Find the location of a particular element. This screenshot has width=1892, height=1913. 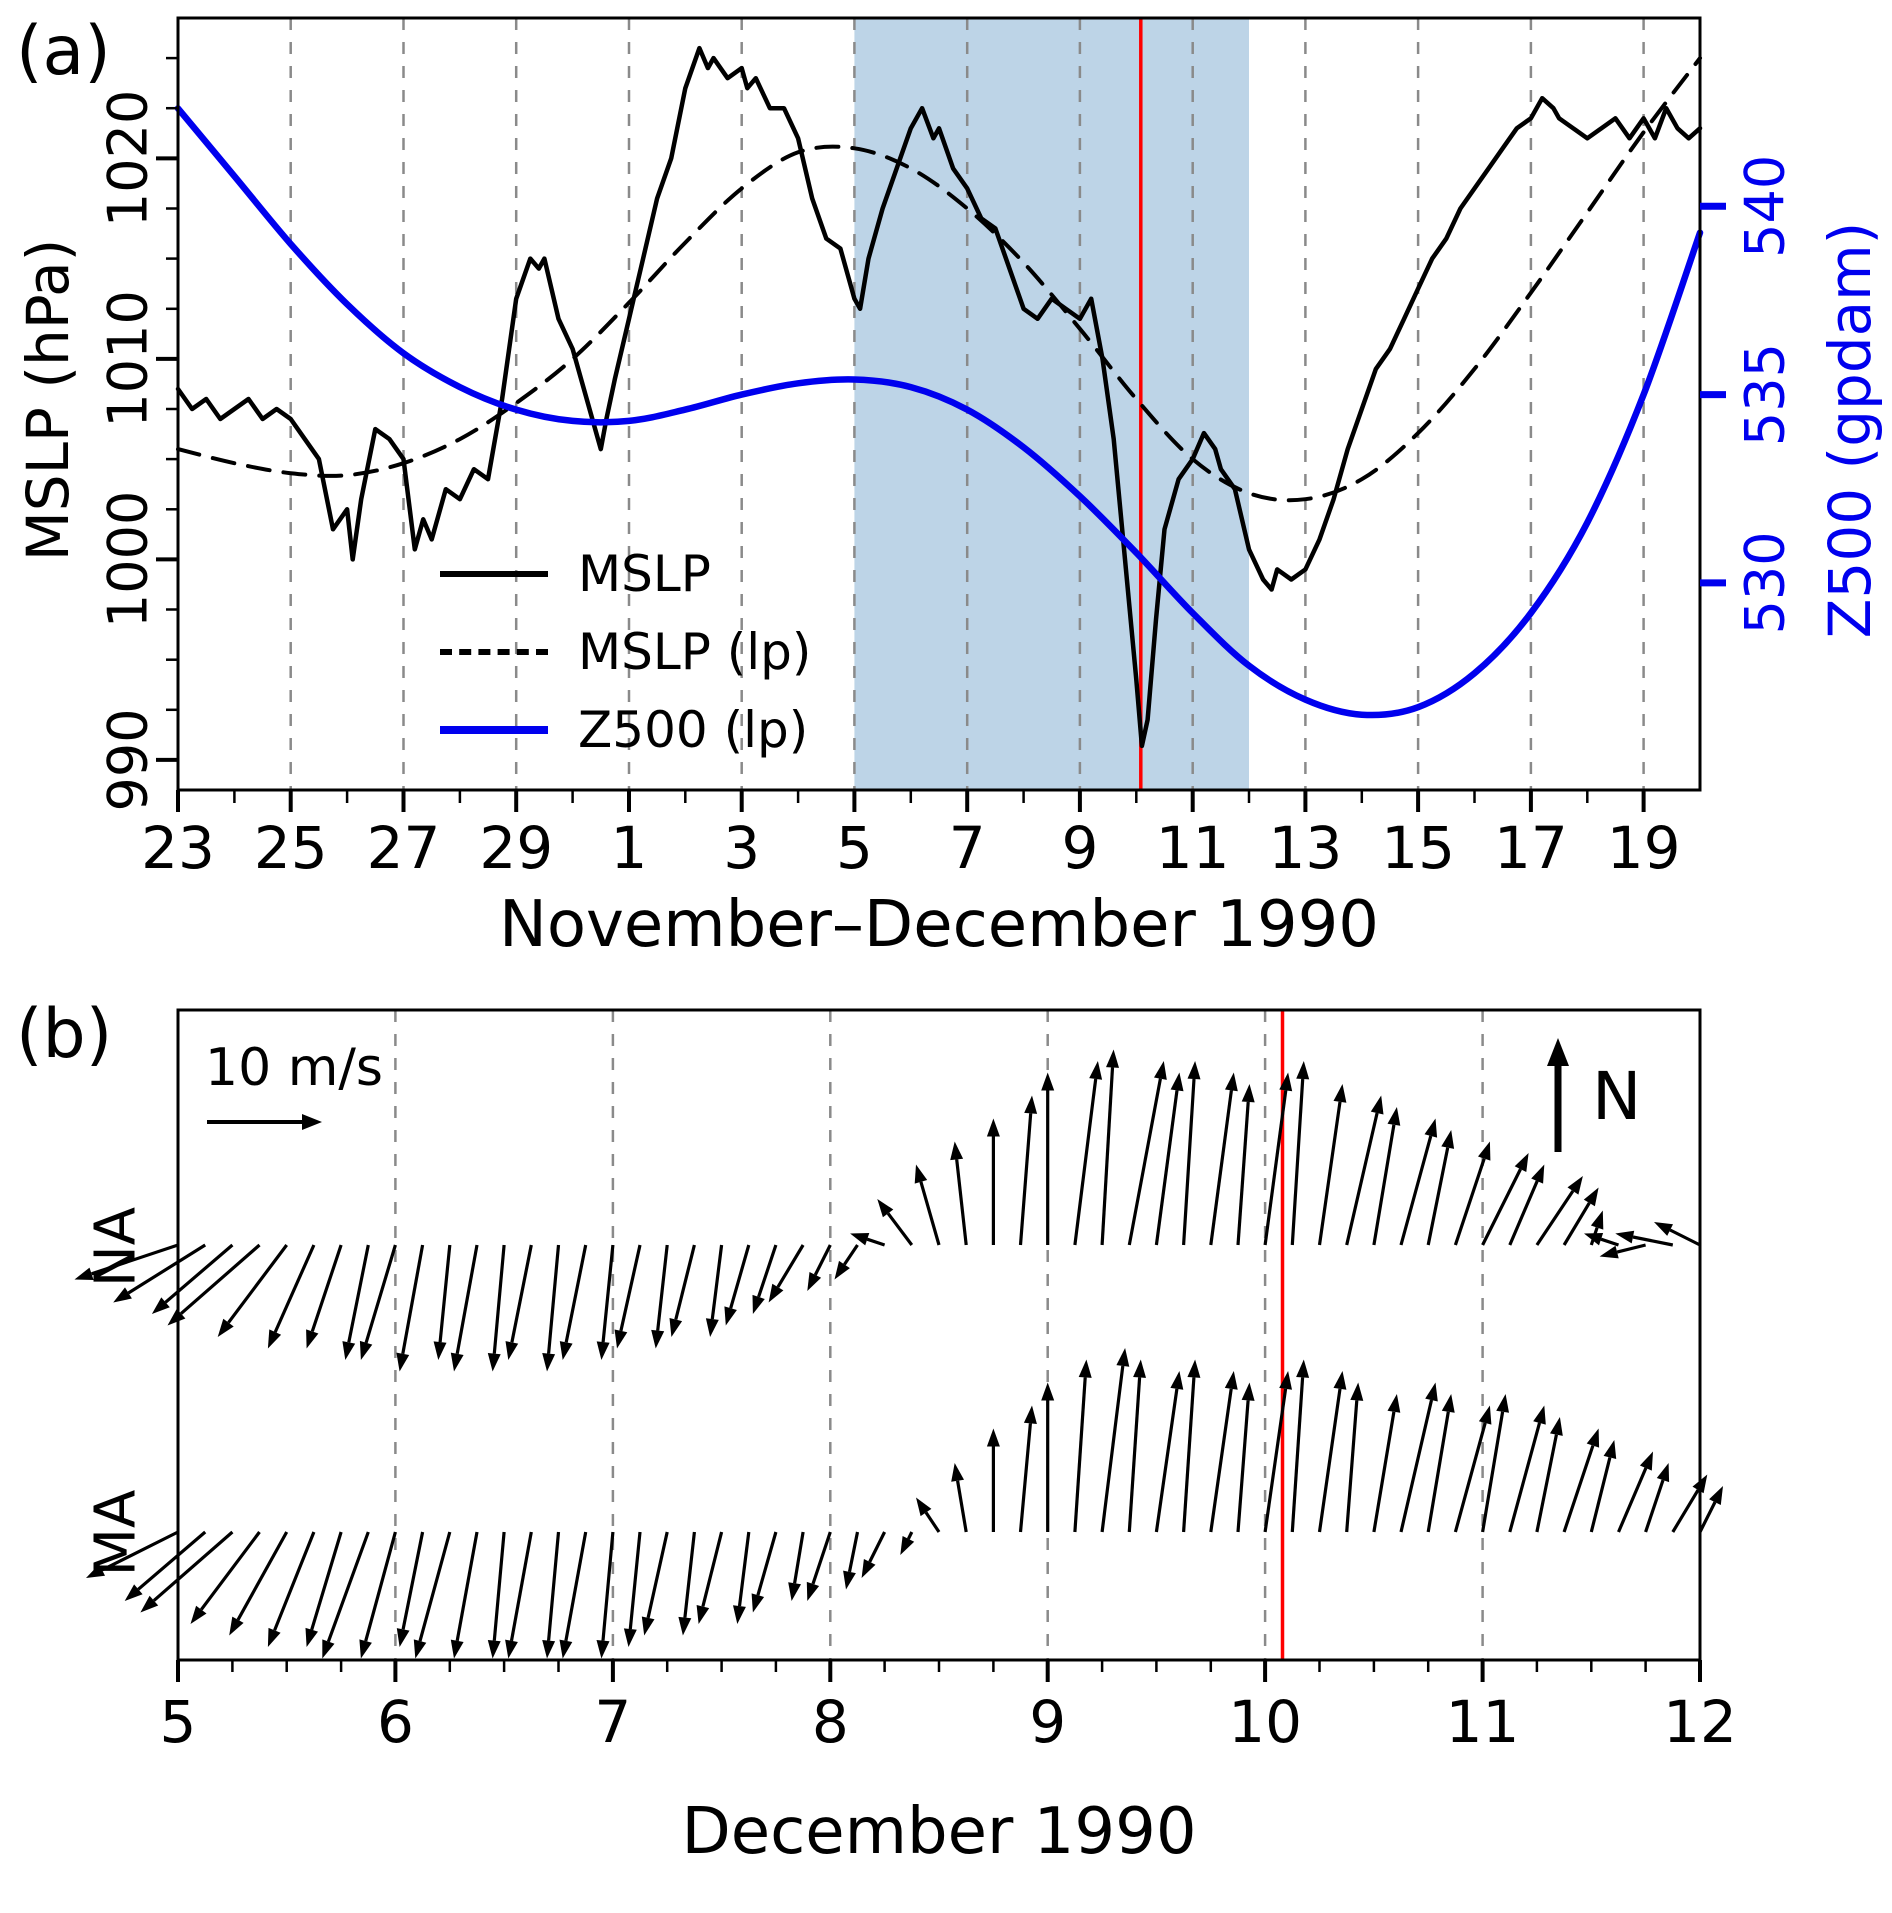

tick-label: 17 is located at coordinates (1531, 848).